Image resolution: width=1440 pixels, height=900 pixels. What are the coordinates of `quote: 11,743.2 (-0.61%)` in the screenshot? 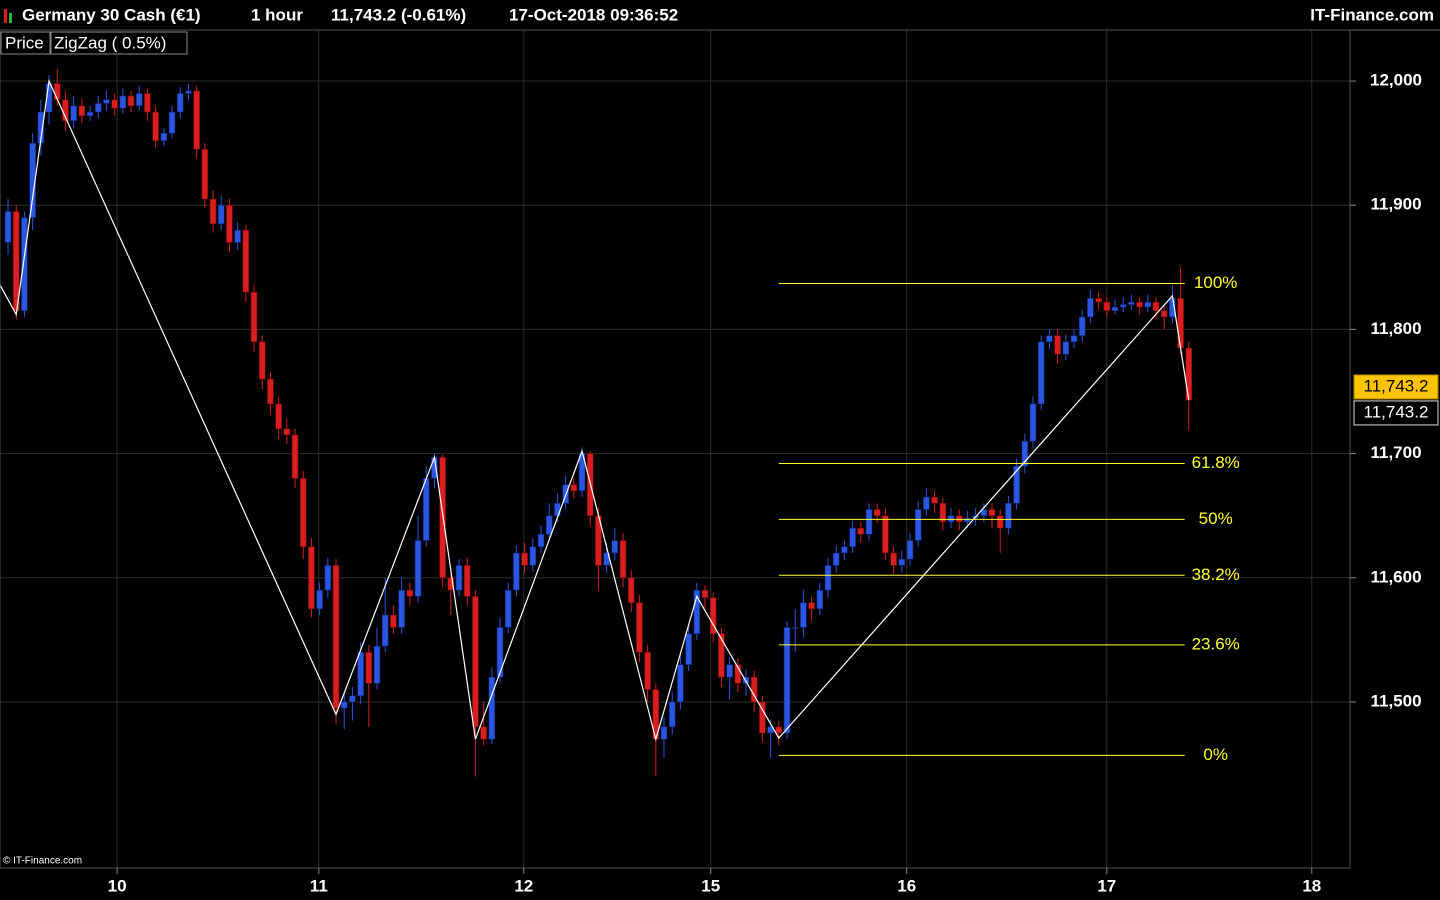 It's located at (398, 14).